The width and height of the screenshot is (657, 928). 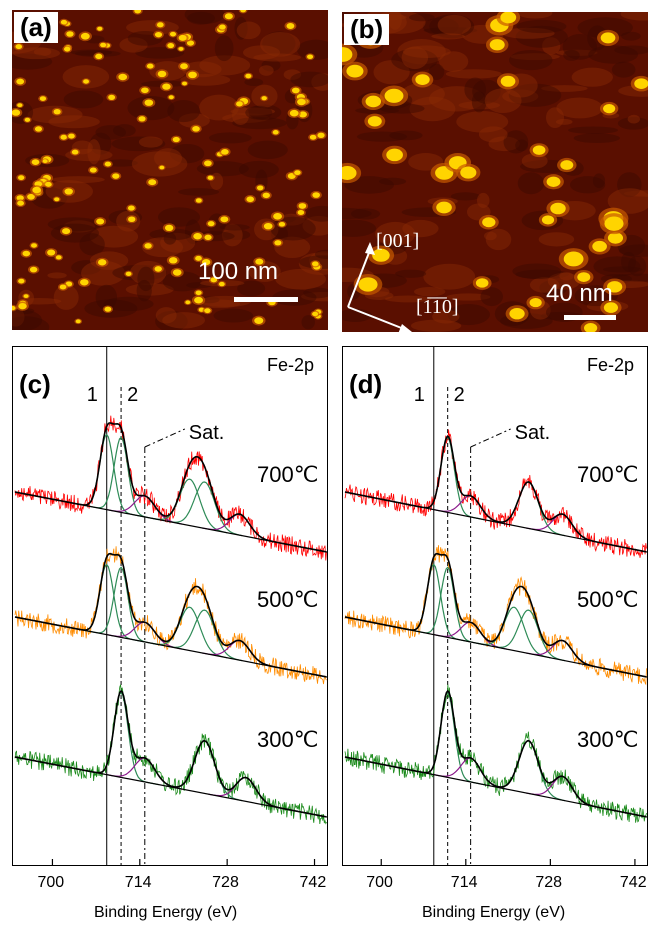 I want to click on panel-label-c: (c), so click(x=35, y=384).